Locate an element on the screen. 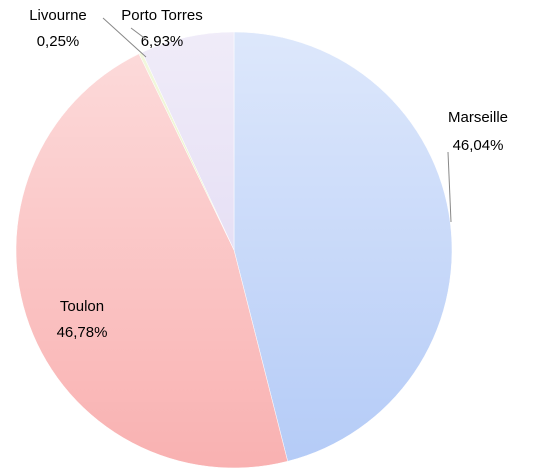 This screenshot has height=474, width=535. slice-value: 46,78% is located at coordinates (82, 332).